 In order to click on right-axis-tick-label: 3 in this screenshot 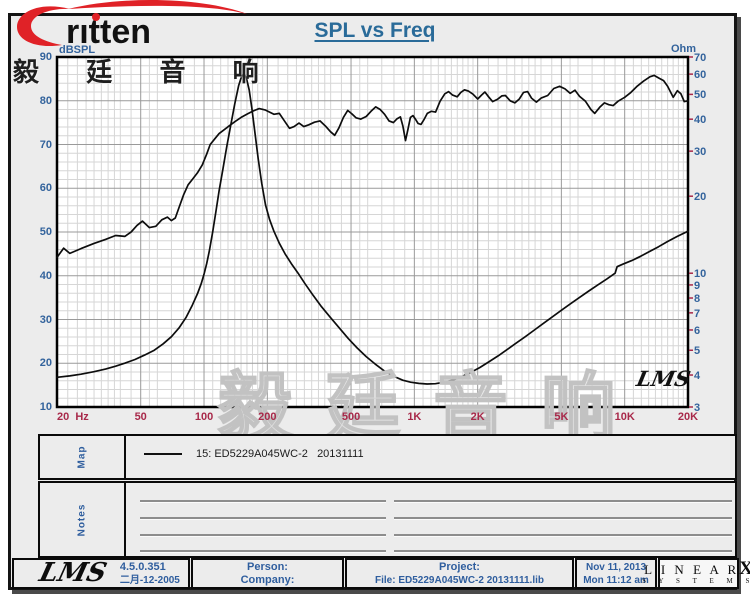, I will do `click(697, 408)`.